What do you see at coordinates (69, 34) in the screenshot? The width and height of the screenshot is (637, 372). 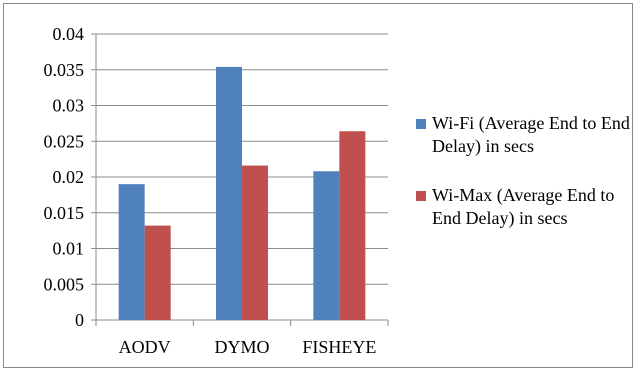 I see `y-tick-label: 0.04` at bounding box center [69, 34].